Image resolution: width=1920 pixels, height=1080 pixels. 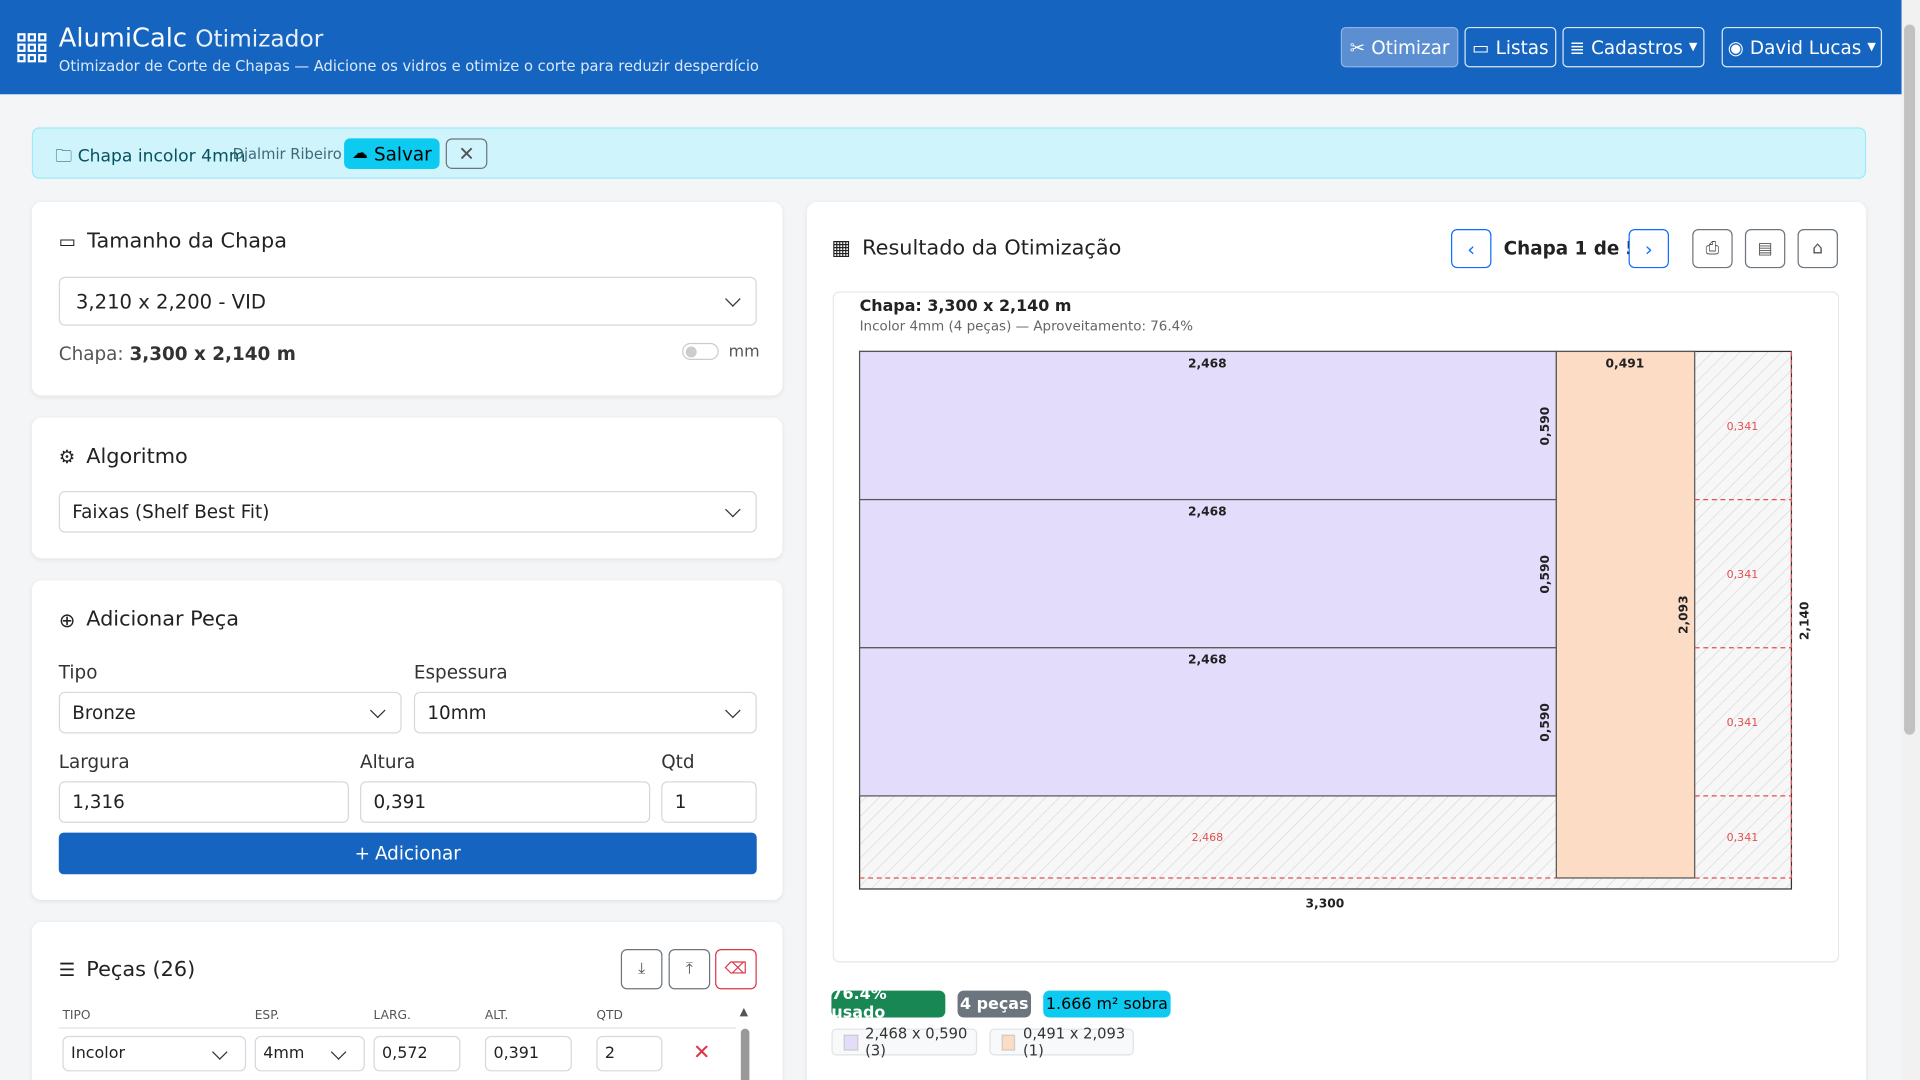 I want to click on row-thickness: 4mm, so click(x=309, y=1053).